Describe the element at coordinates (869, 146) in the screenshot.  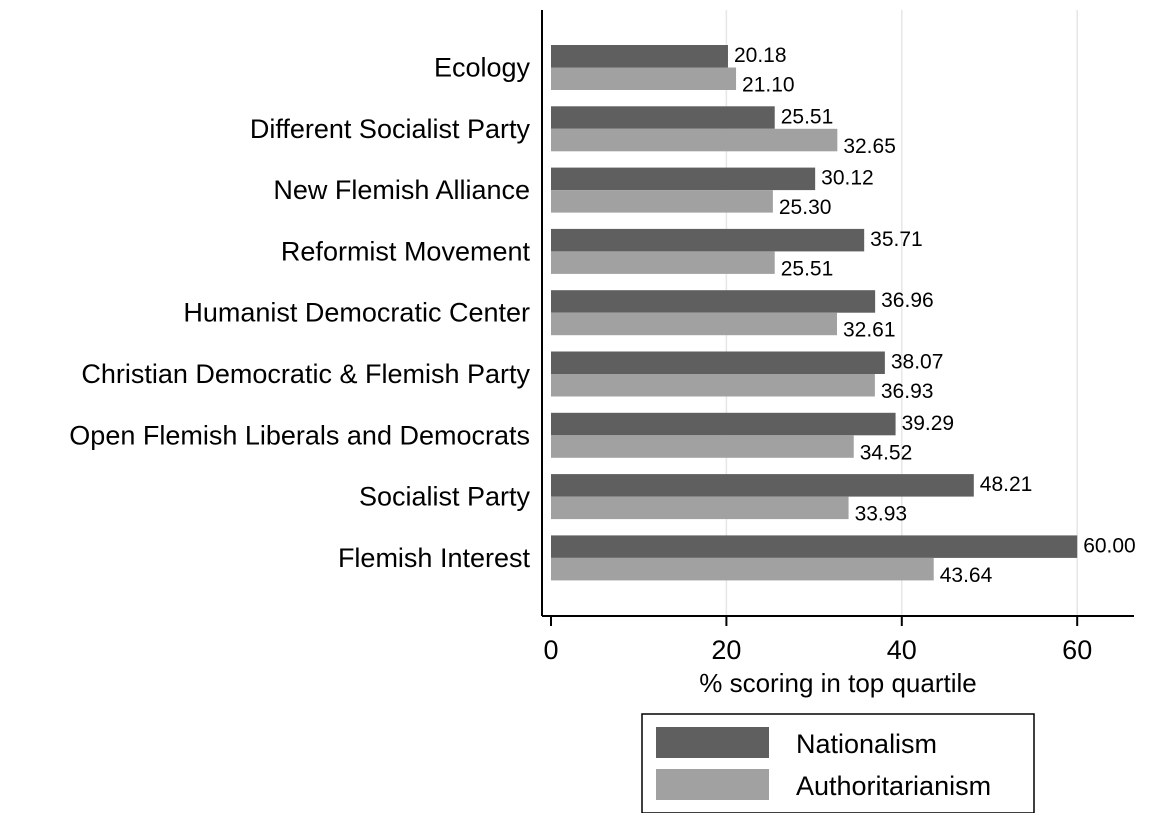
I see `data-label: 32.65` at that location.